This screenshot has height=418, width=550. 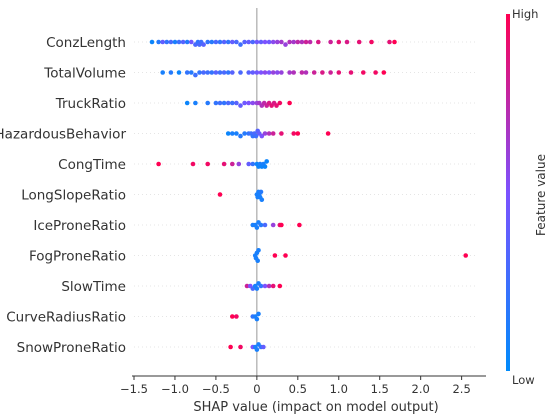 I want to click on x-tick-label: −0.5, so click(x=216, y=389).